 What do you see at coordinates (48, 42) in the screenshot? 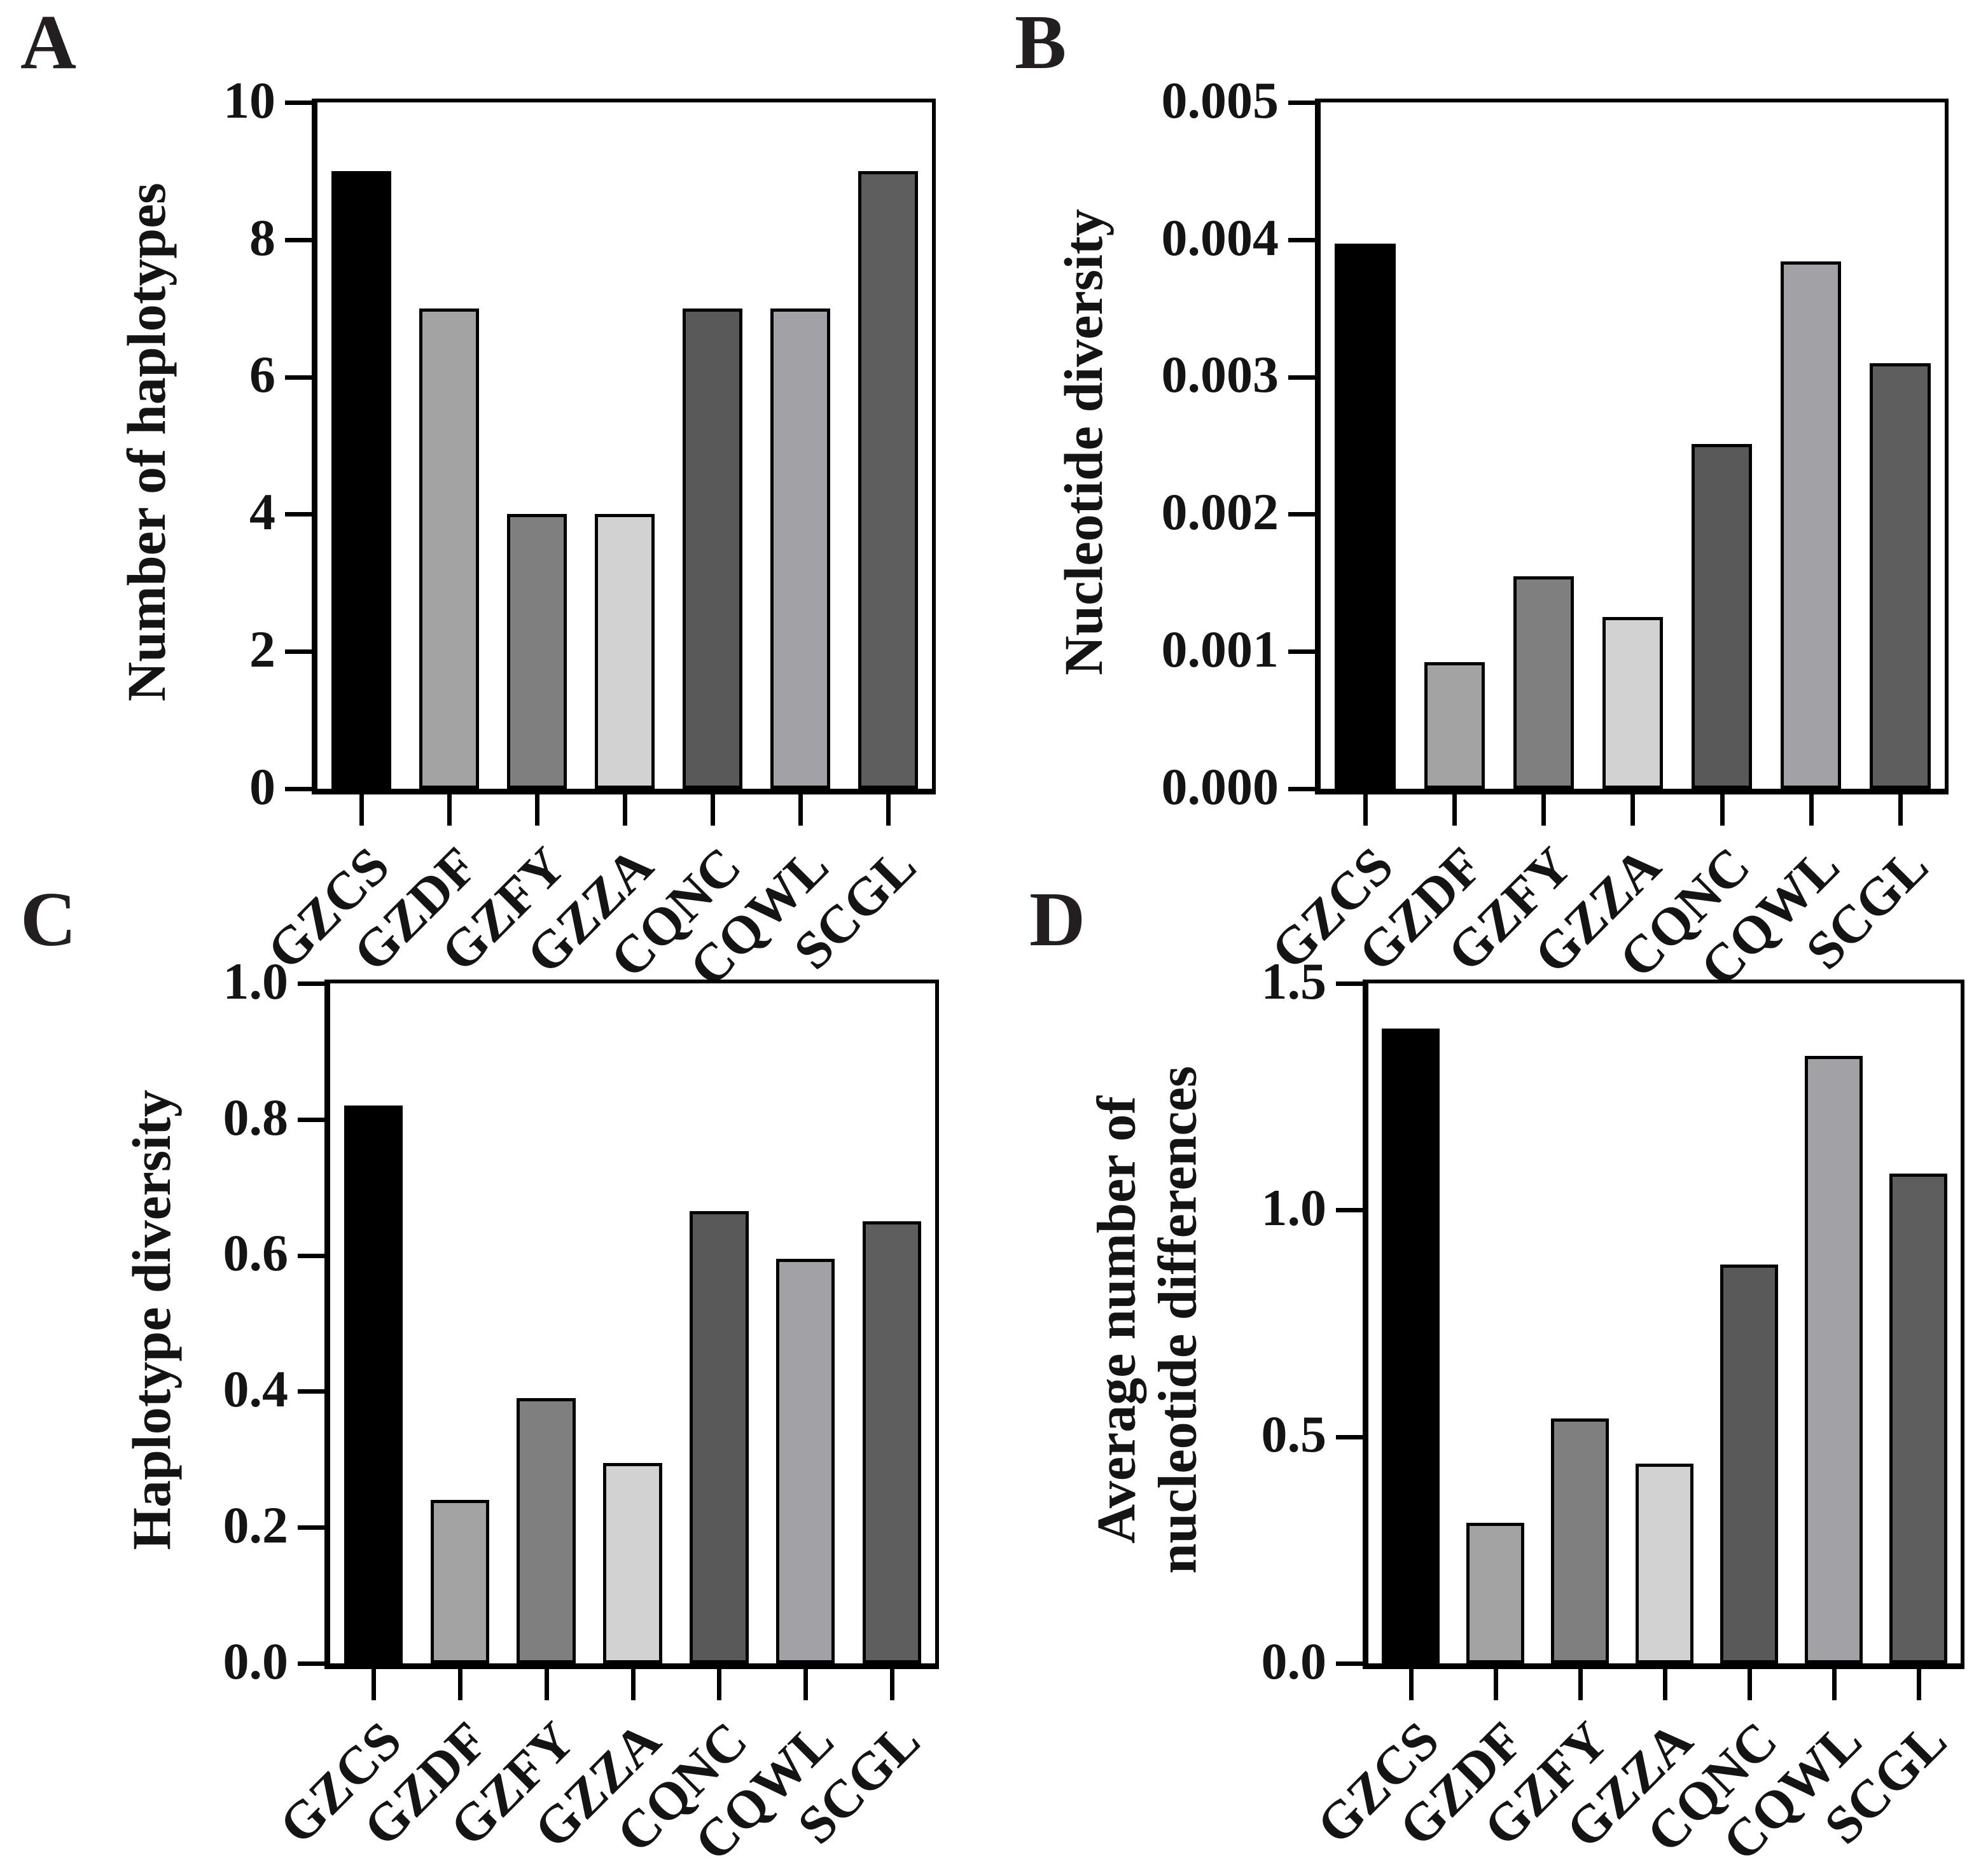
I see `panel-letter-A: A` at bounding box center [48, 42].